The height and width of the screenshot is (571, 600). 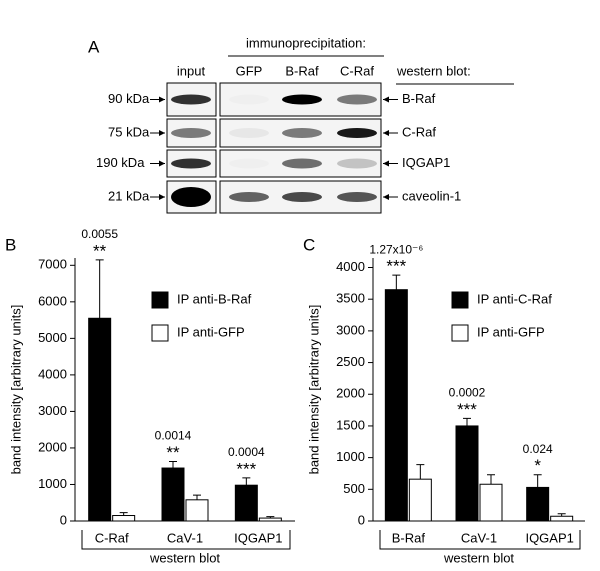 What do you see at coordinates (354, 488) in the screenshot?
I see `y-tick-label: 500` at bounding box center [354, 488].